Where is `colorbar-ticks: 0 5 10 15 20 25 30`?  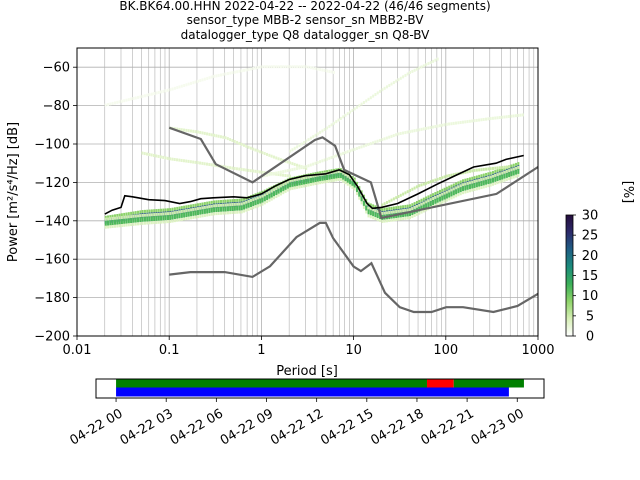
colorbar-ticks: 0 5 10 15 20 25 30 is located at coordinates (585, 277).